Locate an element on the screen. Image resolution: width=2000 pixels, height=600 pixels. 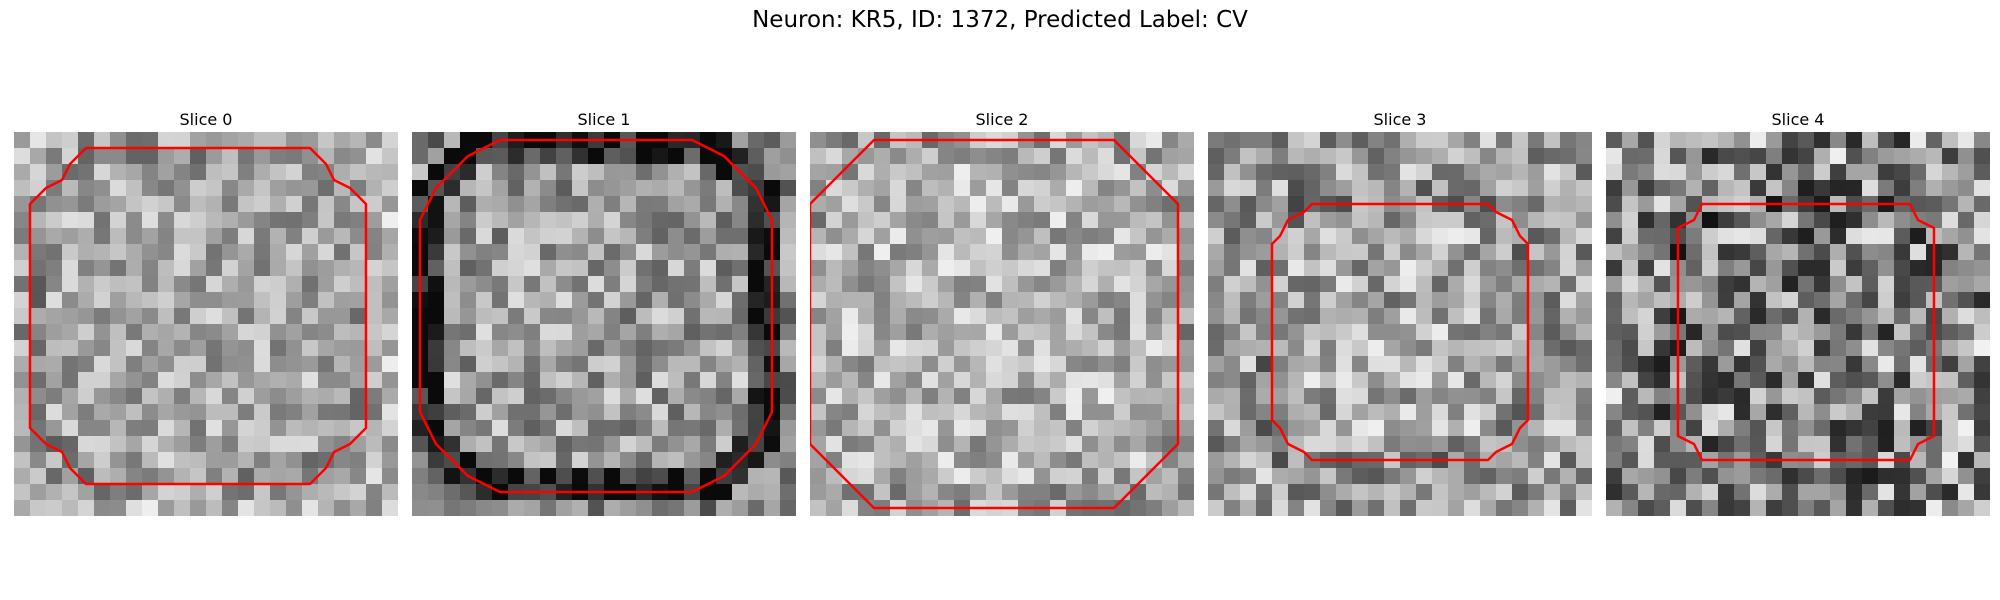
slice-title-0: Slice 0 is located at coordinates (206, 119).